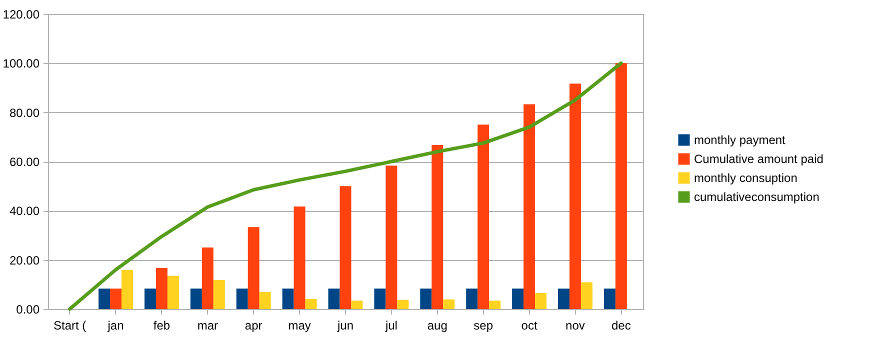 This screenshot has height=340, width=872. Describe the element at coordinates (24, 162) in the screenshot. I see `y-tick-label: 60.00` at that location.